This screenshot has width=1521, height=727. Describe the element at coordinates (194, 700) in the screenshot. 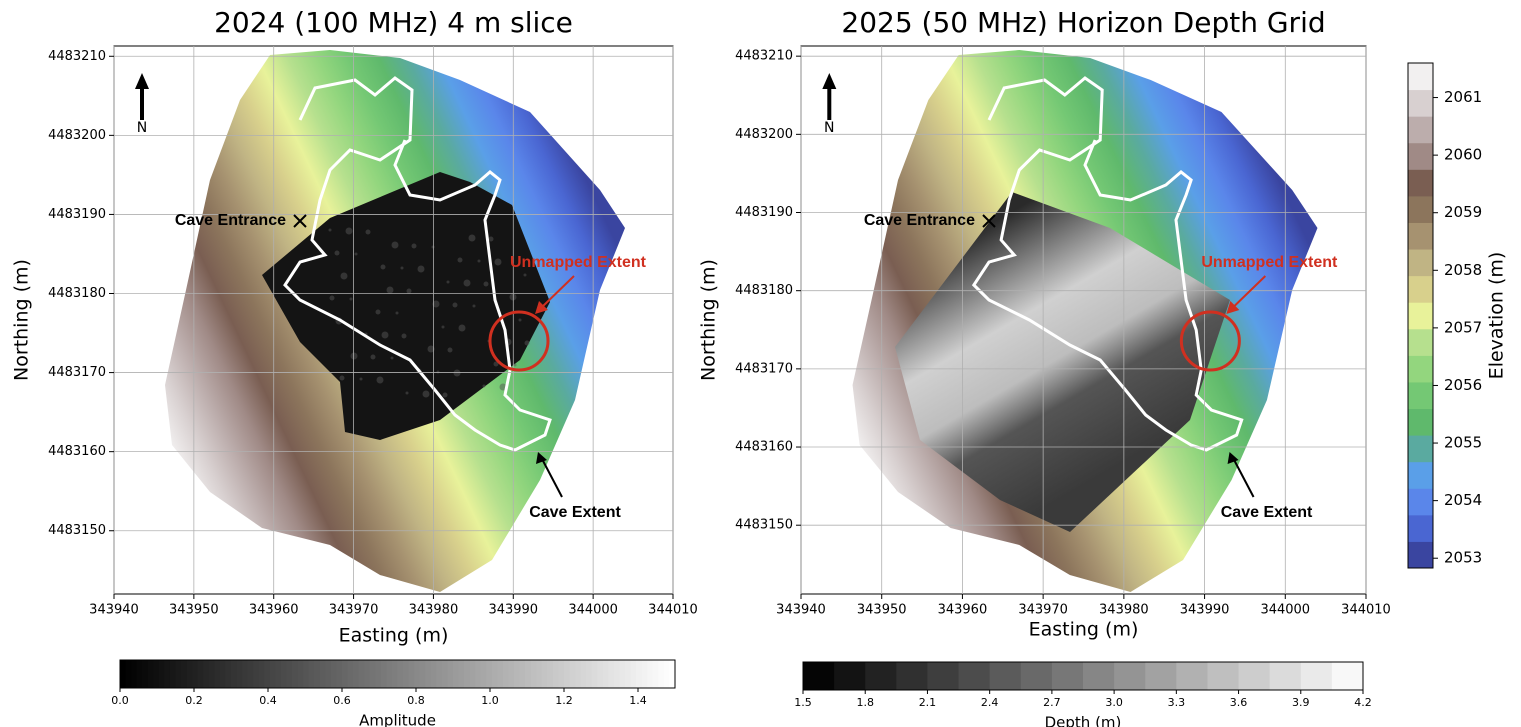

I see `colorbar-tick-label: 0.2` at that location.